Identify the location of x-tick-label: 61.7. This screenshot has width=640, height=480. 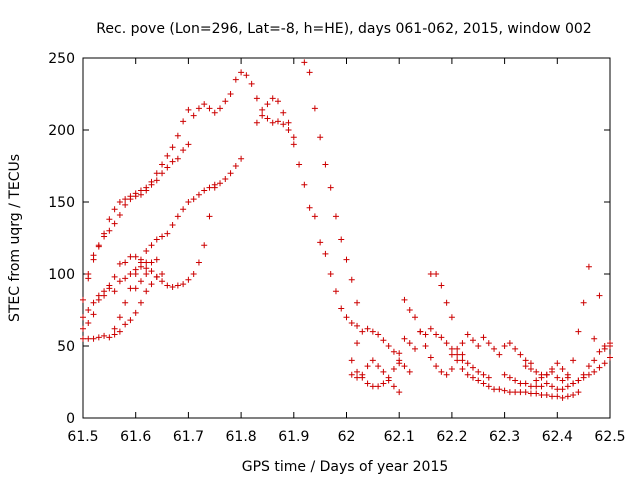
(188, 437).